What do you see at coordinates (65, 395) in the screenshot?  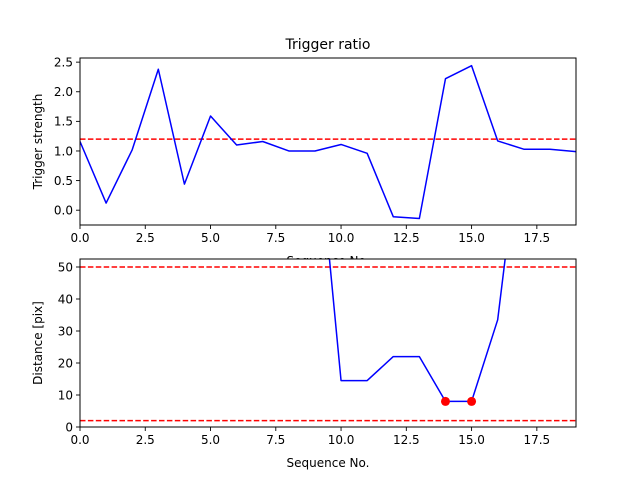 I see `y-tick-label: 10` at bounding box center [65, 395].